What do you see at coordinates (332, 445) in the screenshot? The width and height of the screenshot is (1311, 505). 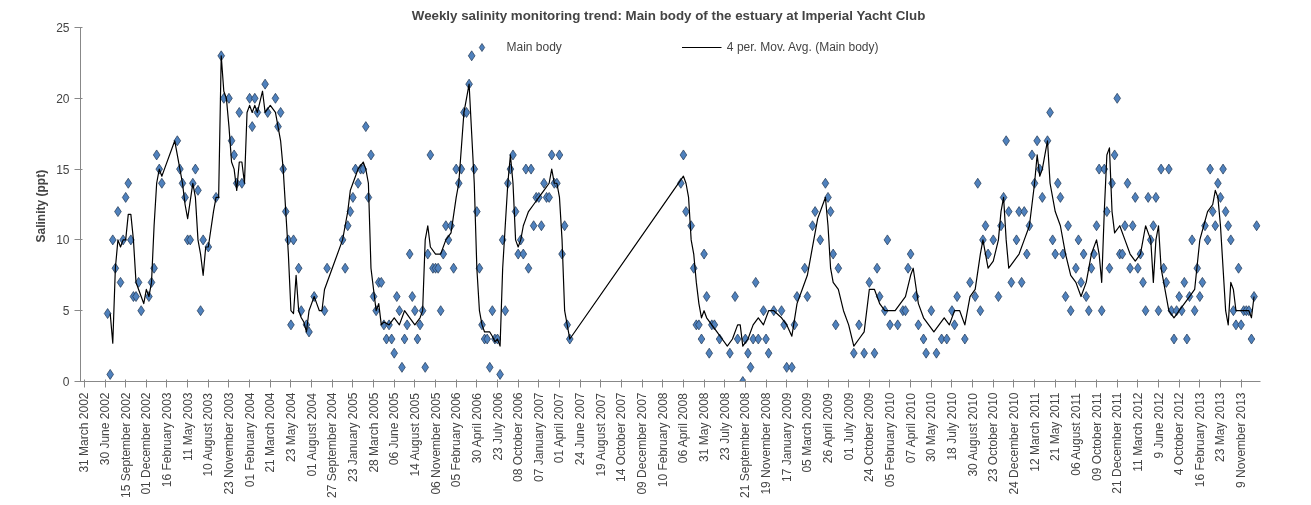 I see `x-tick-label: 27 September 2004` at bounding box center [332, 445].